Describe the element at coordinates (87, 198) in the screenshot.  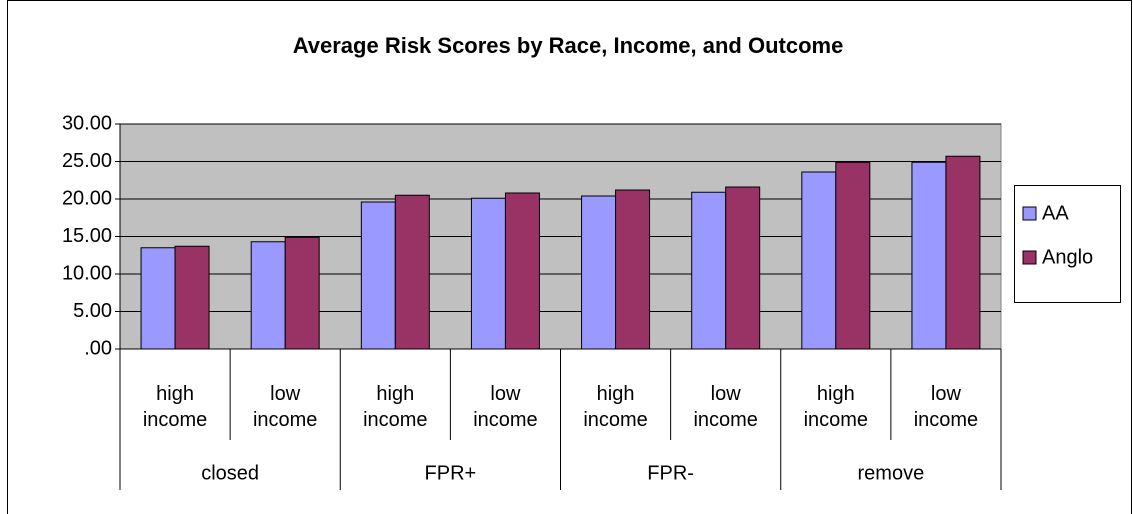
I see `y-tick-label: 20.00` at that location.